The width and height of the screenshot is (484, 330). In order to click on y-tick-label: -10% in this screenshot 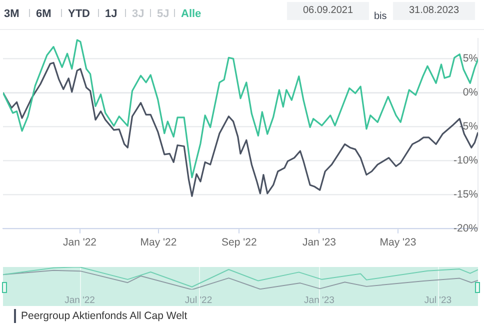, I will do `click(465, 160)`.